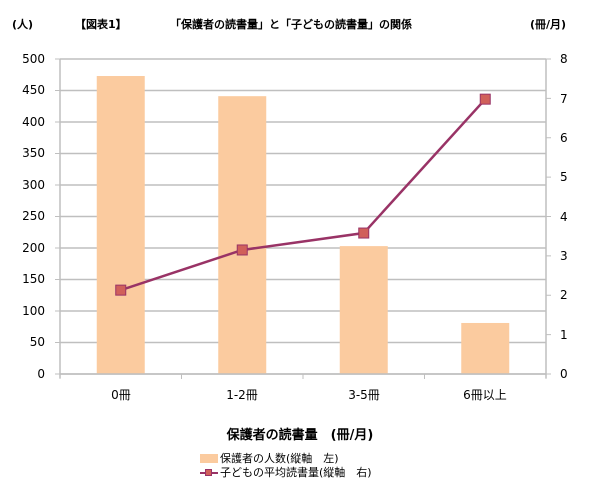 The image size is (600, 487). I want to click on left-tick: 50, so click(37, 342).